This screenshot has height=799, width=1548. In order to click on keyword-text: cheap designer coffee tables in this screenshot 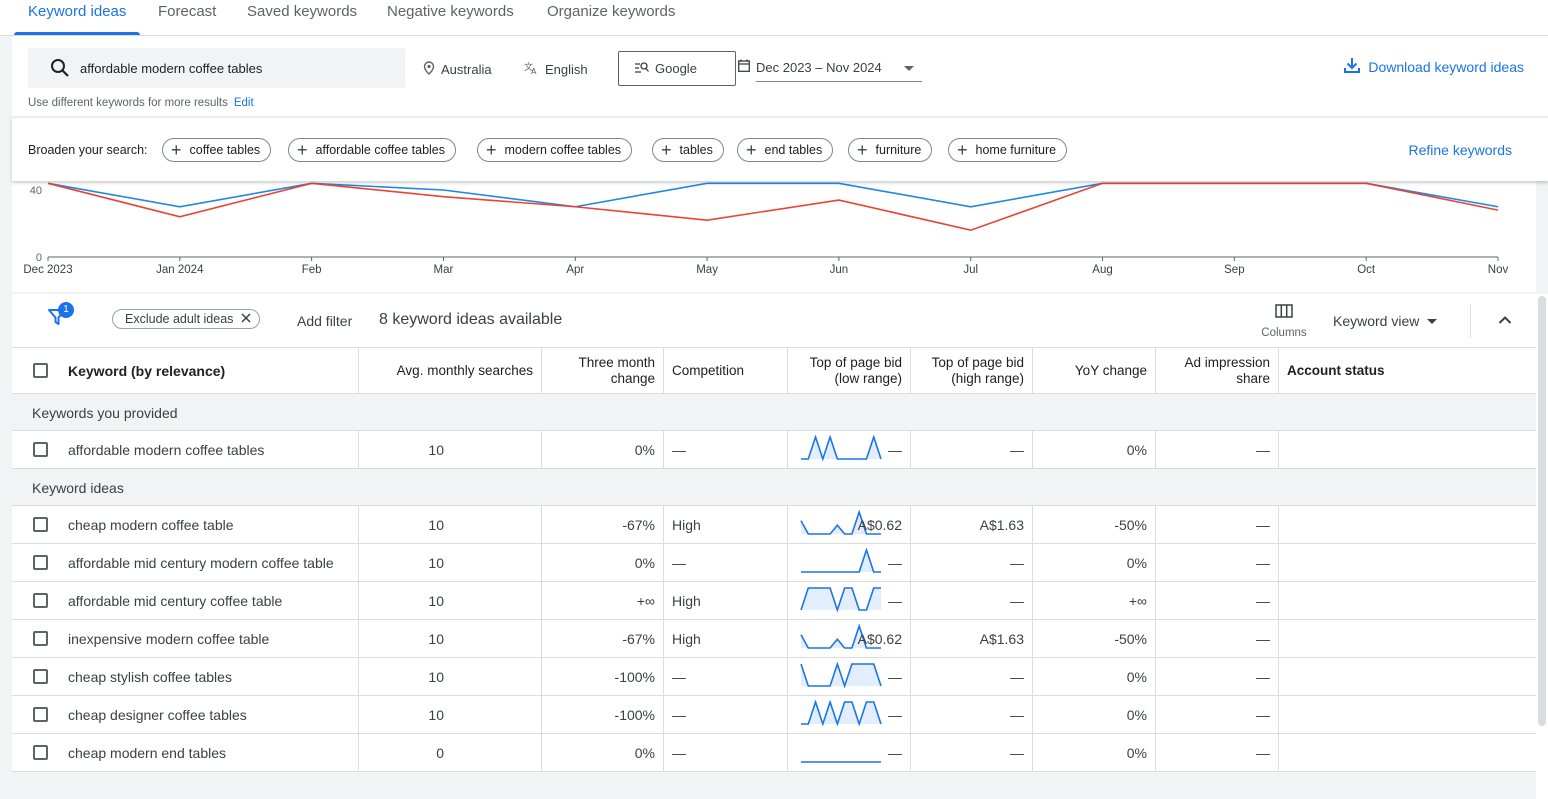, I will do `click(157, 715)`.